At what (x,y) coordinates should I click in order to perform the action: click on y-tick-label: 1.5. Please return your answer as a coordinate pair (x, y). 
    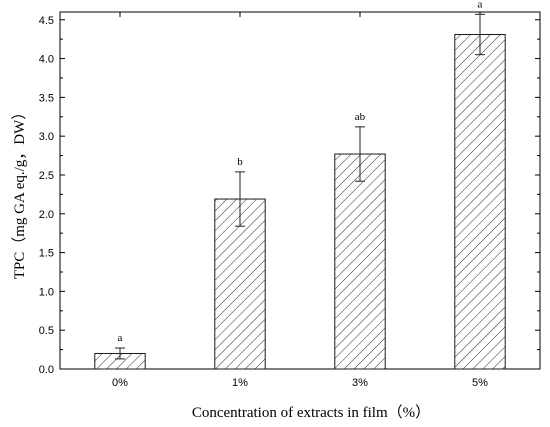
    Looking at the image, I should click on (46, 254).